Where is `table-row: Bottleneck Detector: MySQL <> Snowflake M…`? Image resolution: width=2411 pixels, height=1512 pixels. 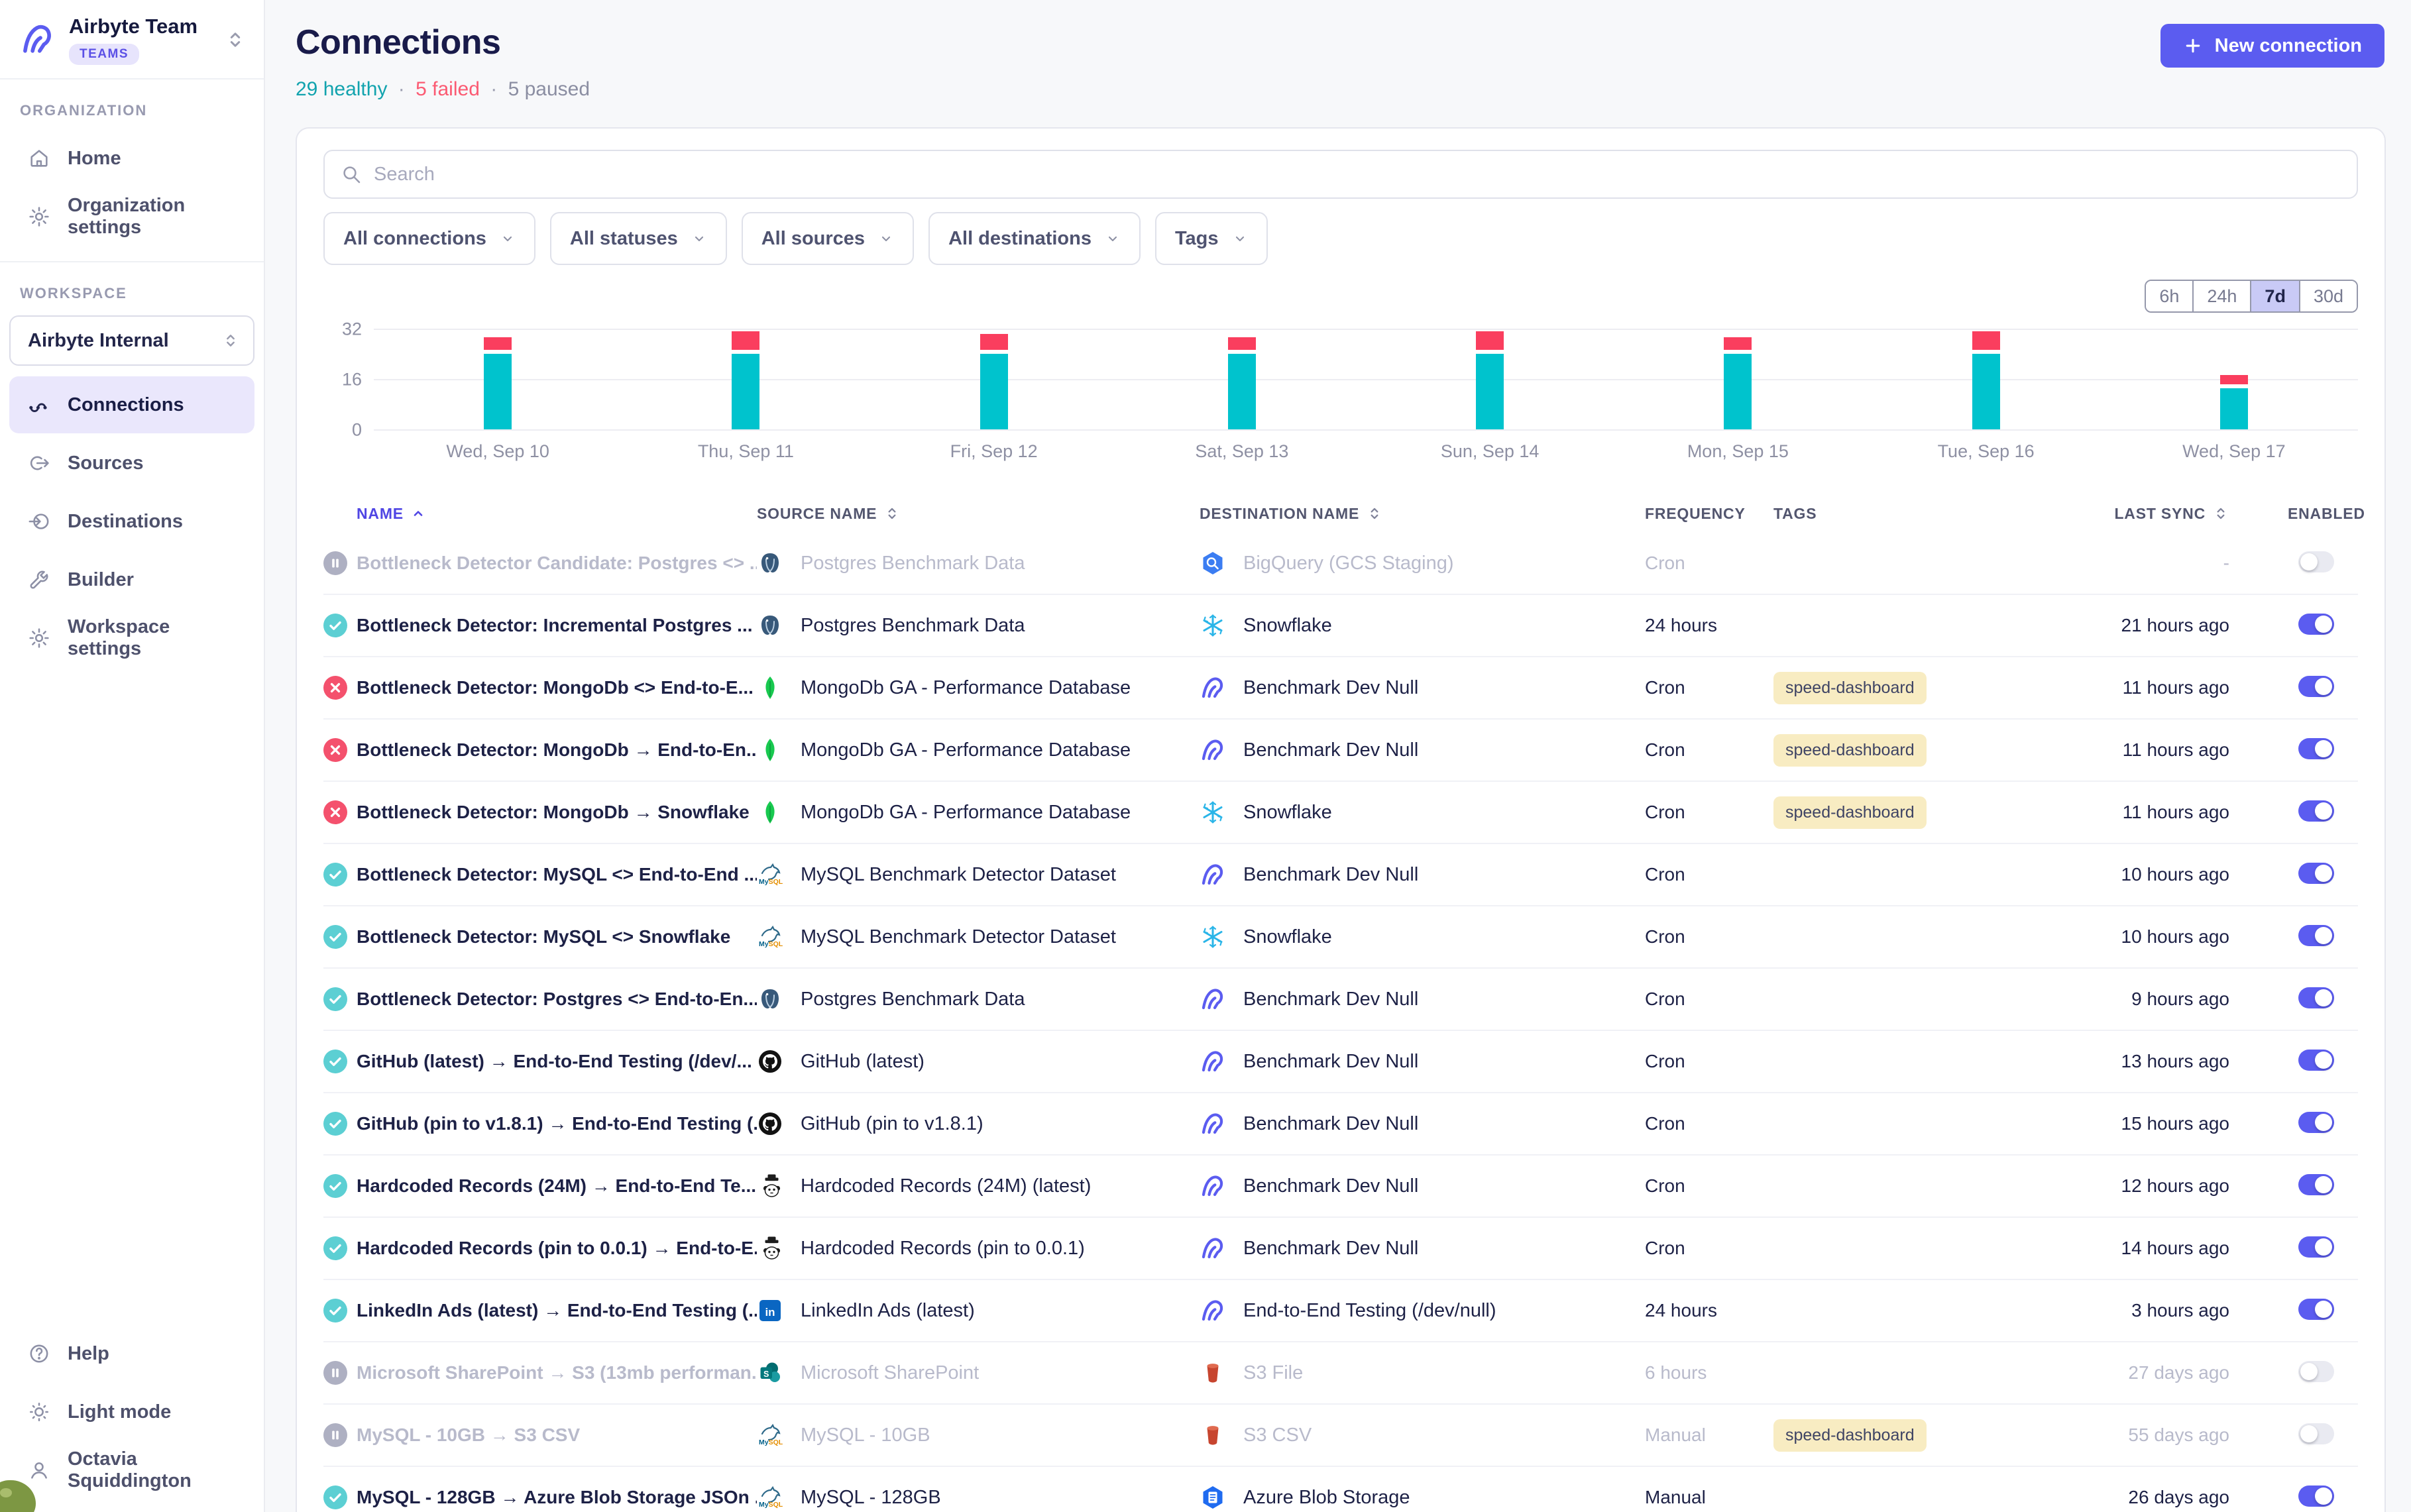 table-row: Bottleneck Detector: MySQL <> Snowflake M… is located at coordinates (1340, 937).